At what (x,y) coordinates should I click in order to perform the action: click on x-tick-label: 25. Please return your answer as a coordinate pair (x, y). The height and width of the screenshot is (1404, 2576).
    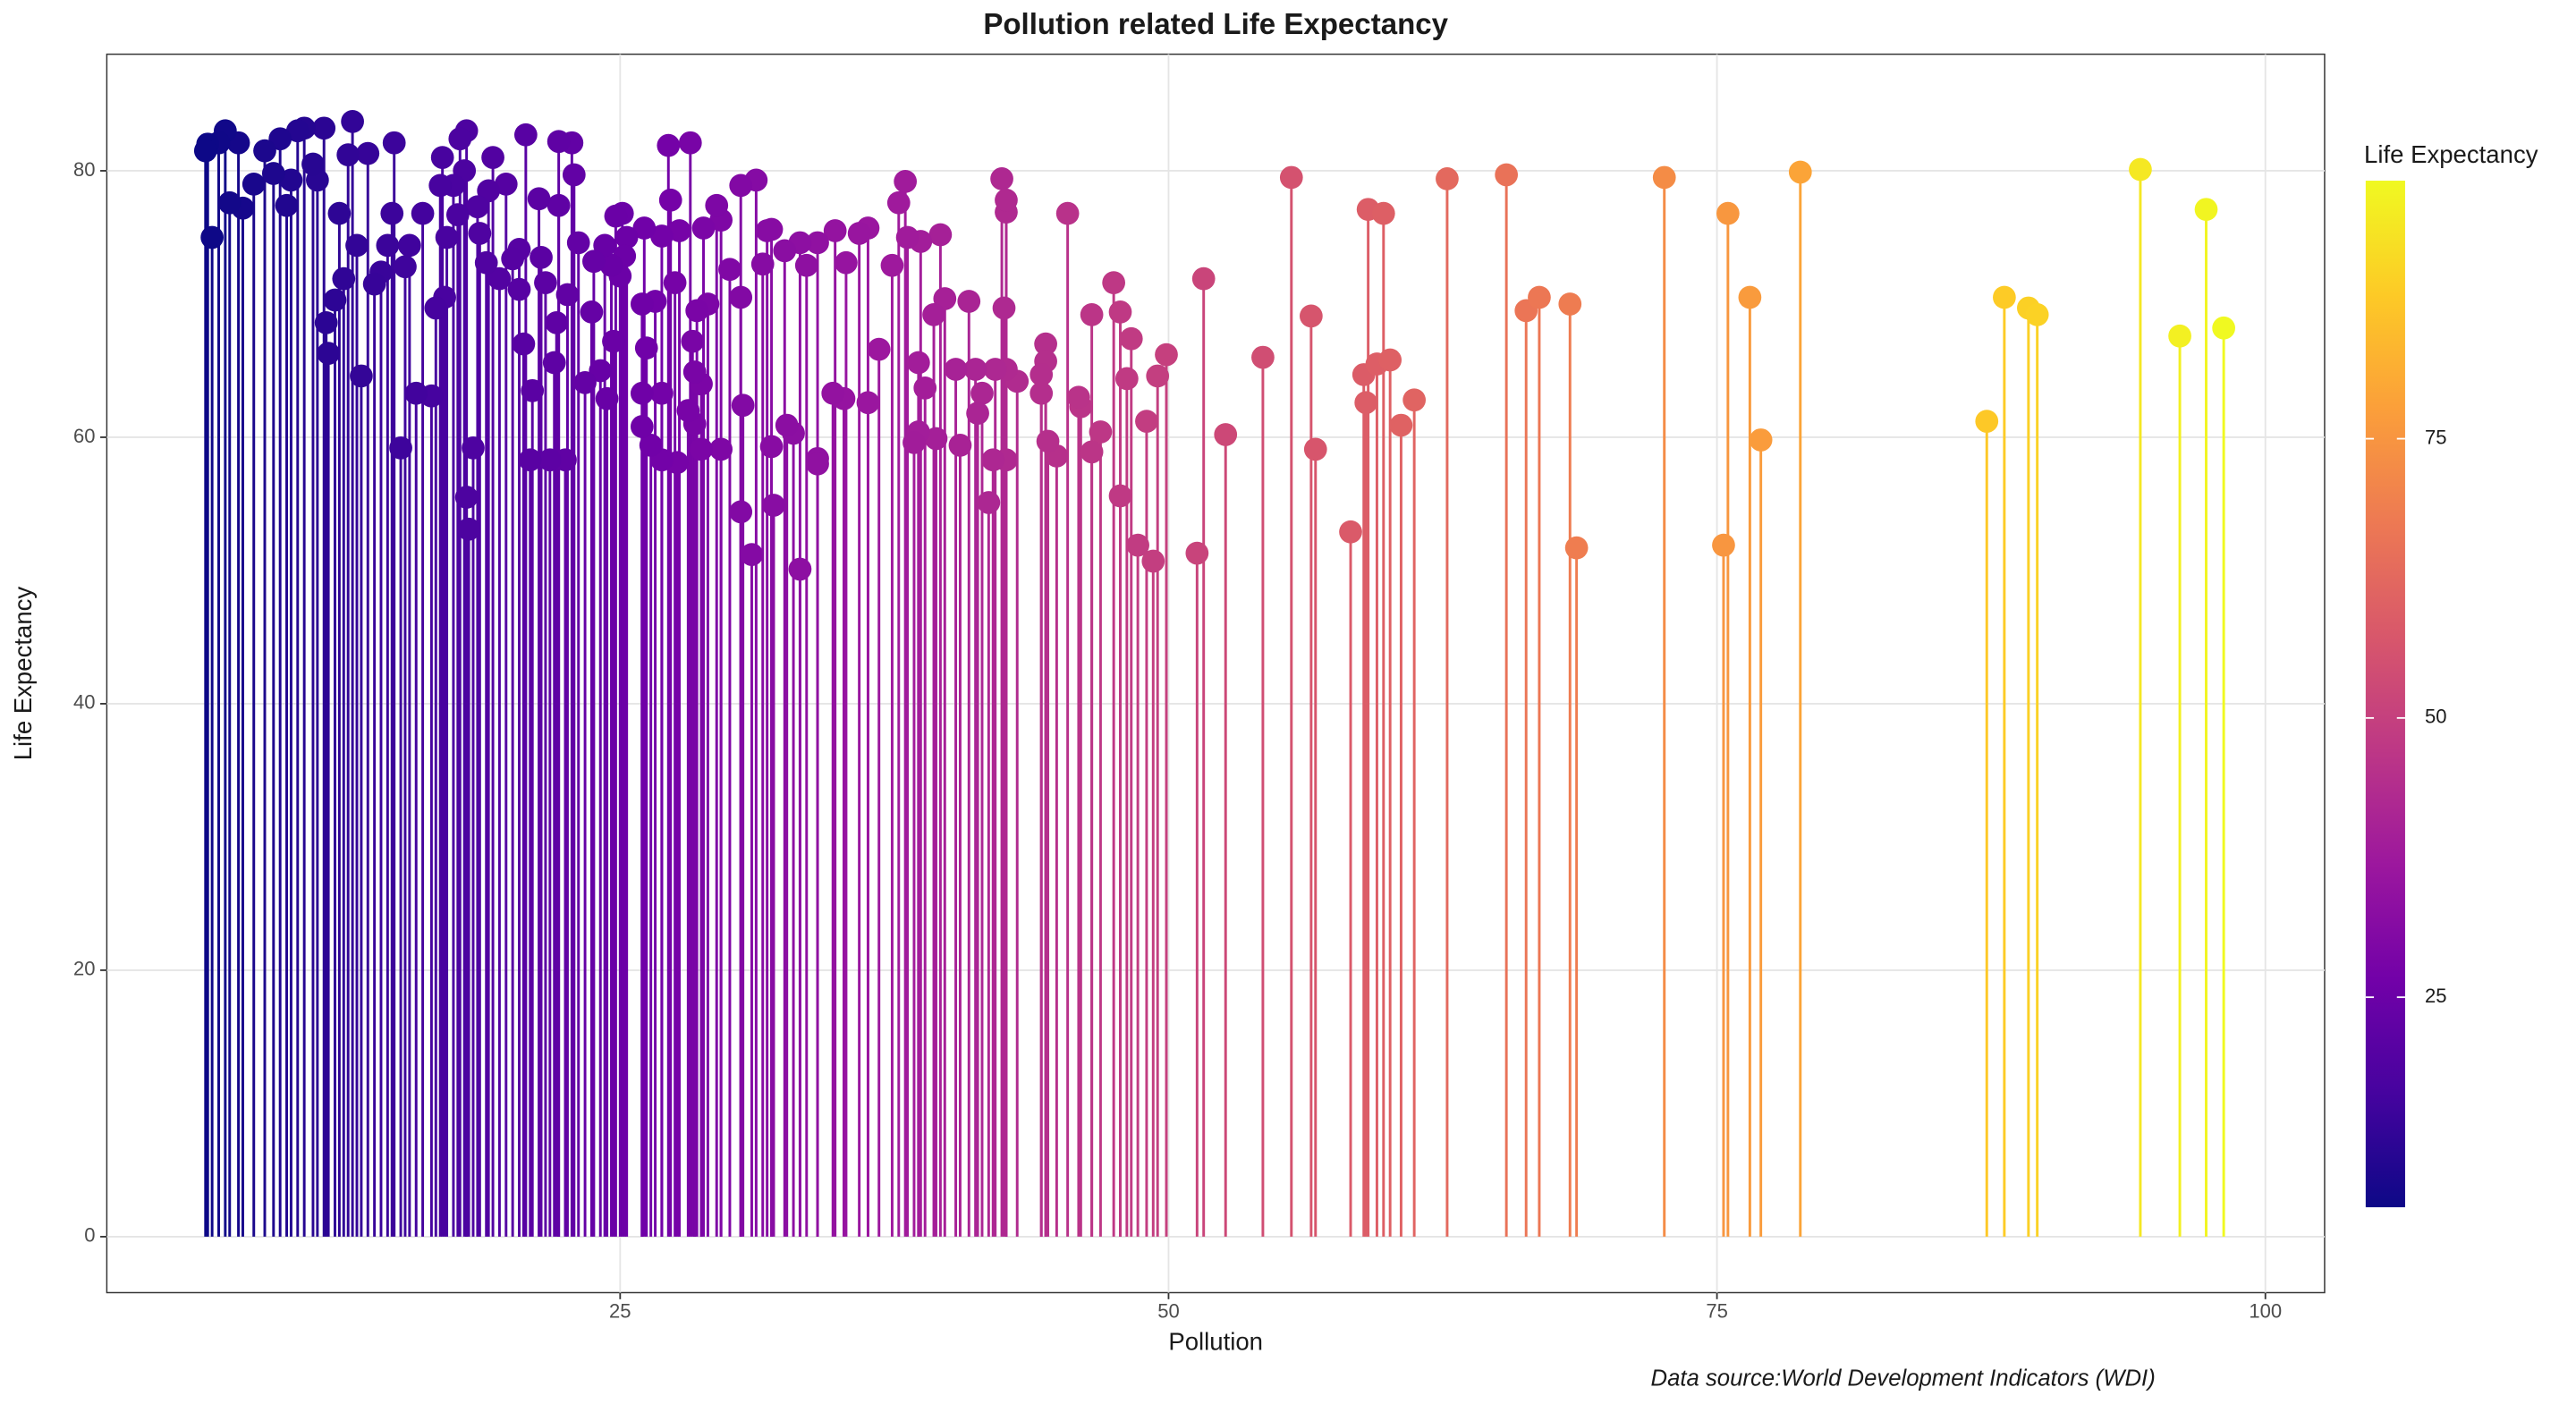
    Looking at the image, I should click on (620, 1311).